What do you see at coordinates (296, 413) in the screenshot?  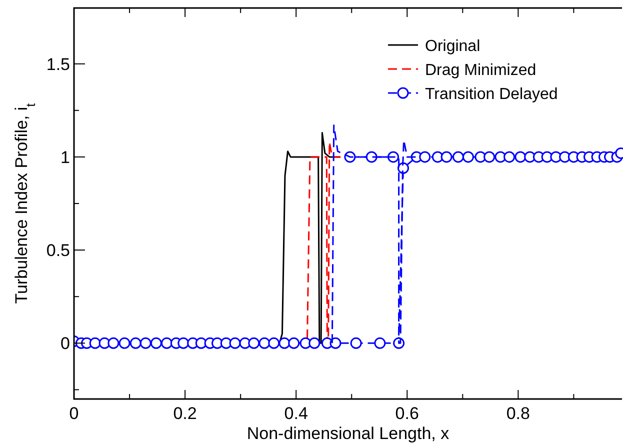 I see `x-tick-label: 0.4` at bounding box center [296, 413].